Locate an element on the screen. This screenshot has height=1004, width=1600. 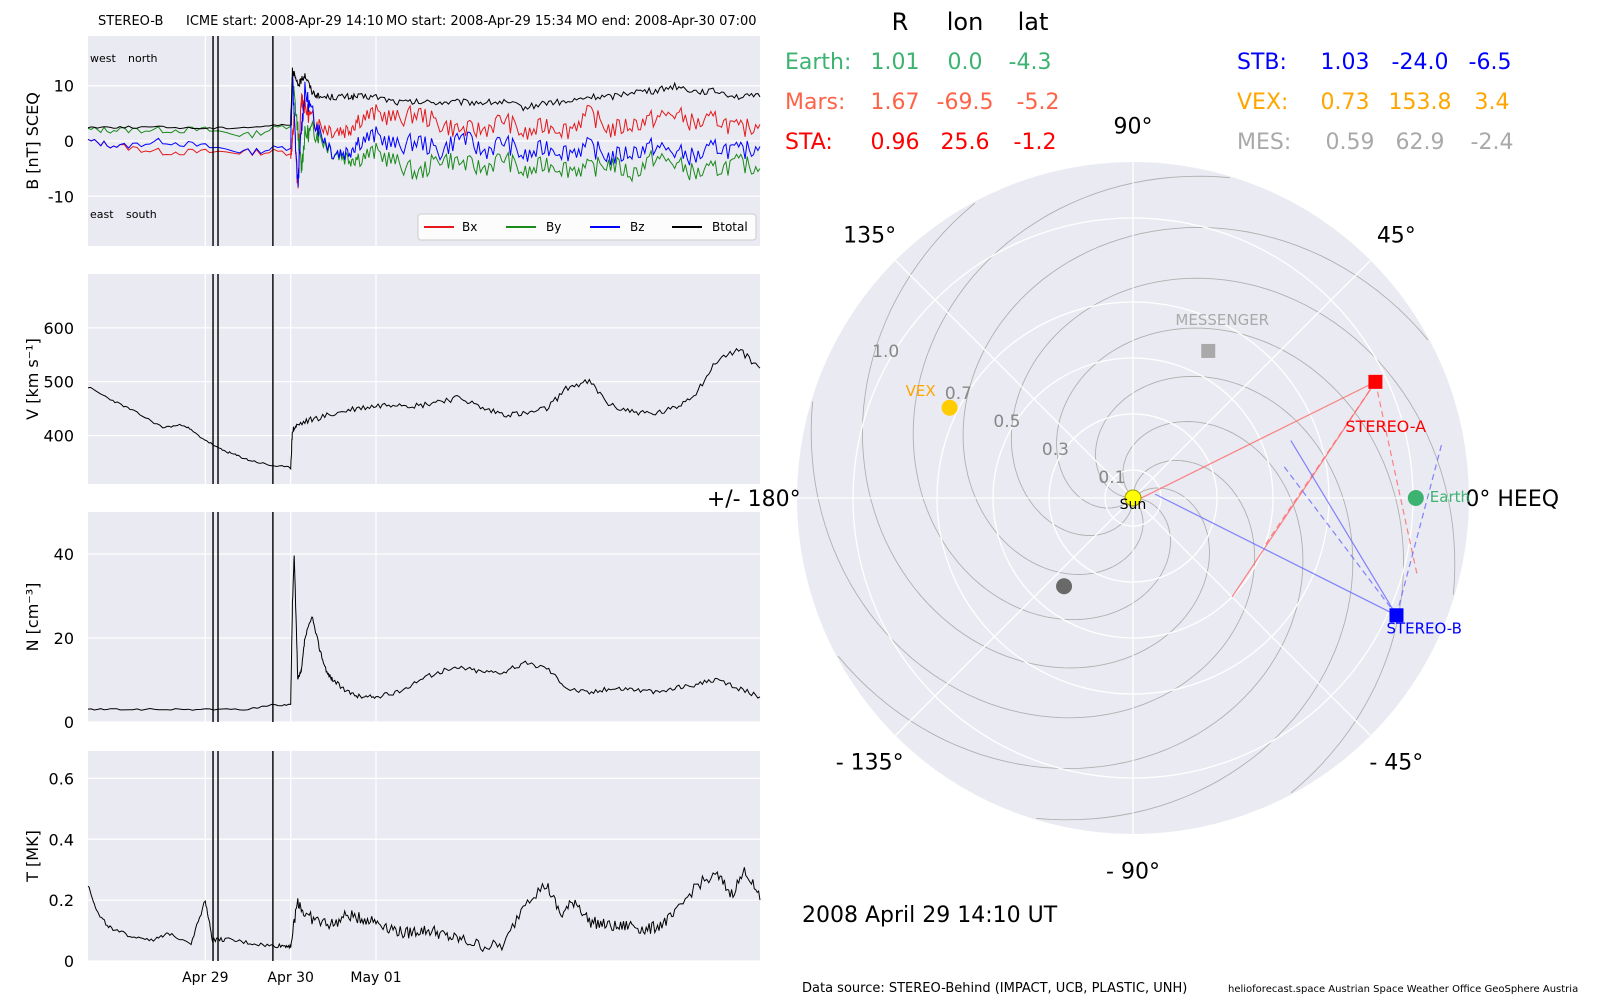
body-label-stereo-b: STEREO-B is located at coordinates (1423, 628).